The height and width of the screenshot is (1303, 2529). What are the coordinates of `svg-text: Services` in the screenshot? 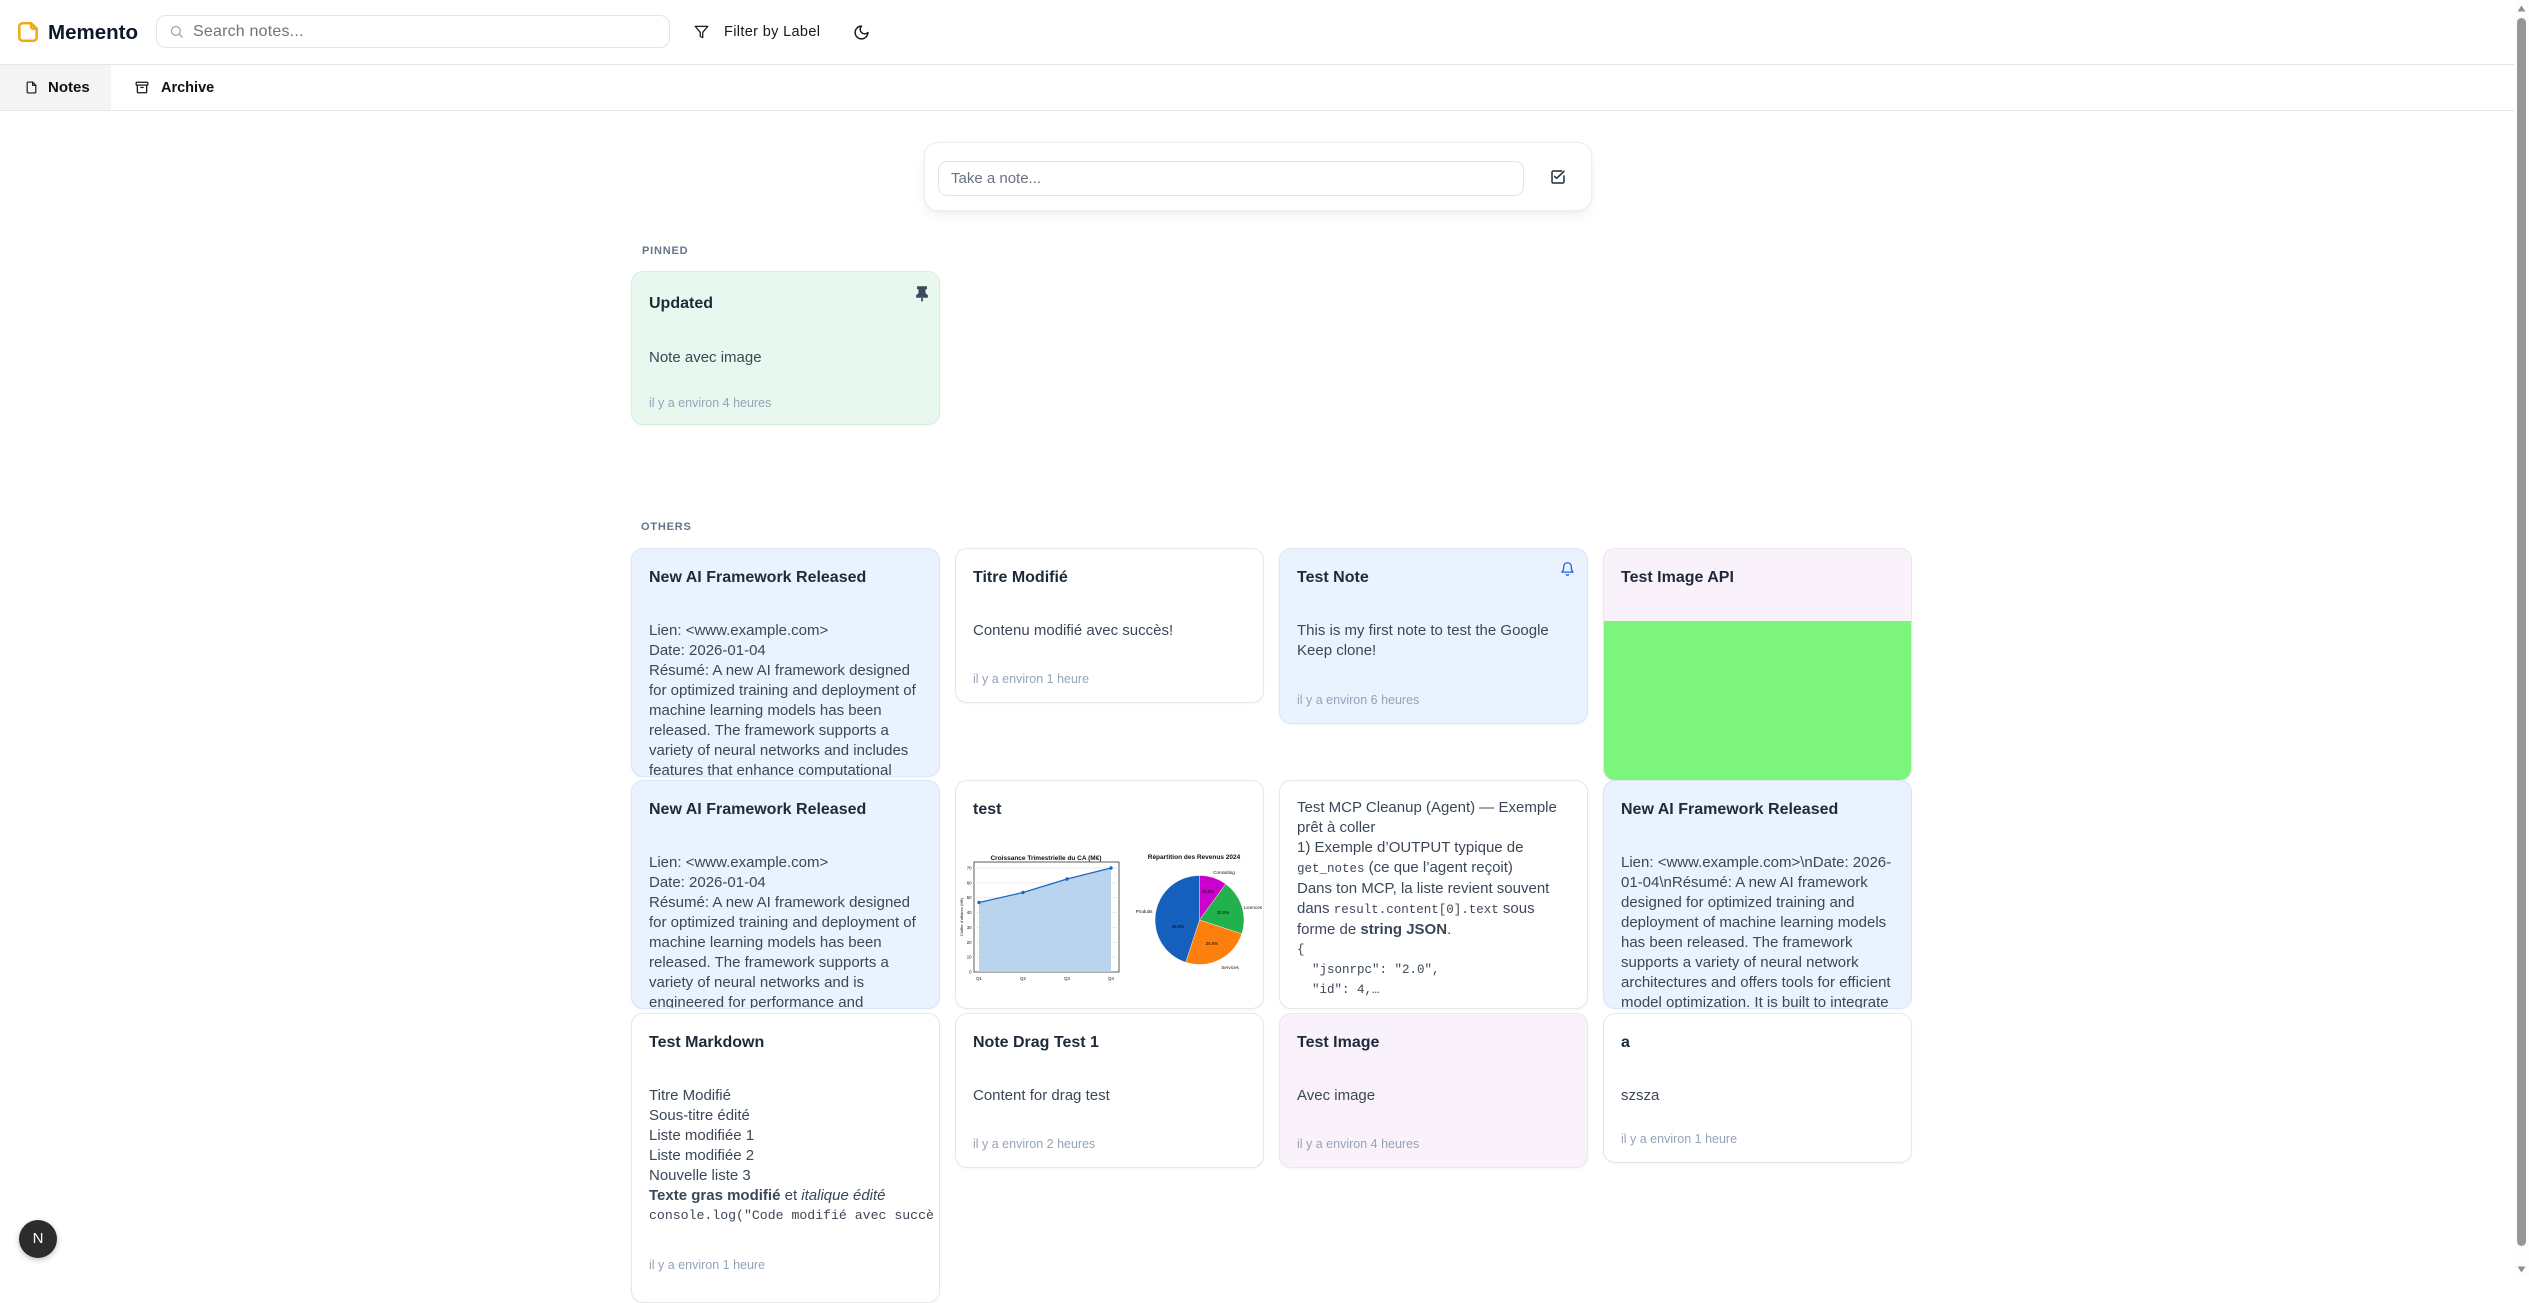 It's located at (1230, 967).